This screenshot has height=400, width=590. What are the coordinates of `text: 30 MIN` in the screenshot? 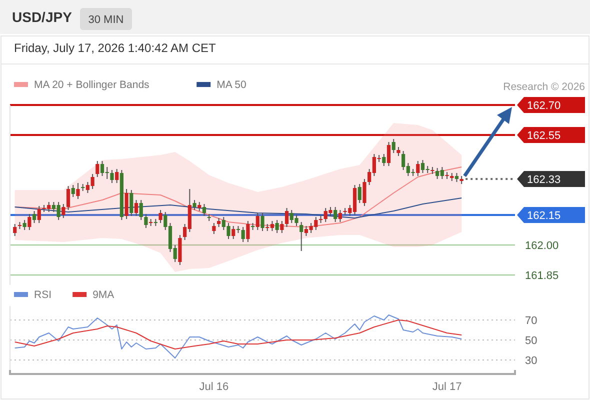 It's located at (106, 20).